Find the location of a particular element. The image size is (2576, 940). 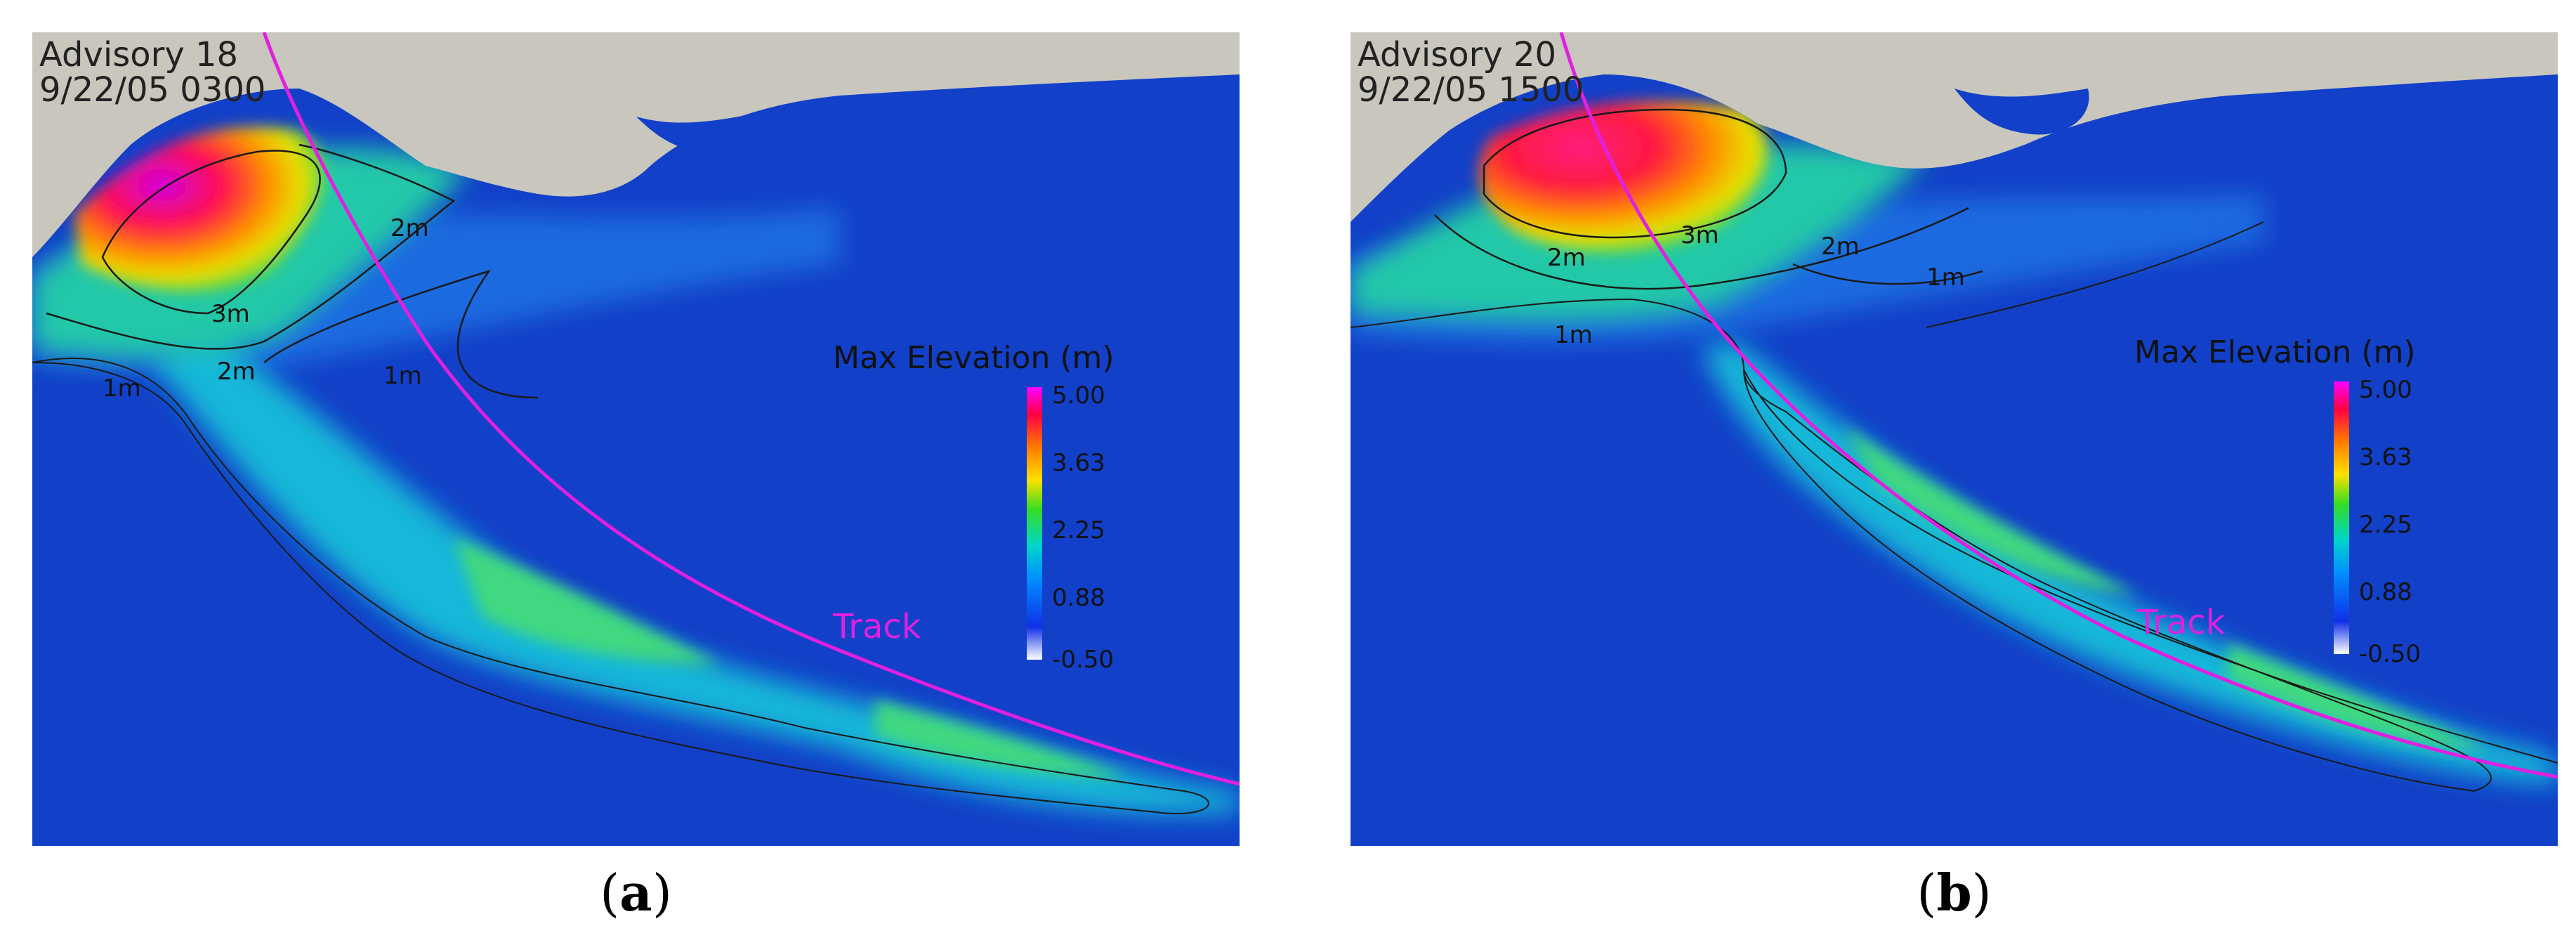

contour-label-2m-left: 2m is located at coordinates (1566, 258).